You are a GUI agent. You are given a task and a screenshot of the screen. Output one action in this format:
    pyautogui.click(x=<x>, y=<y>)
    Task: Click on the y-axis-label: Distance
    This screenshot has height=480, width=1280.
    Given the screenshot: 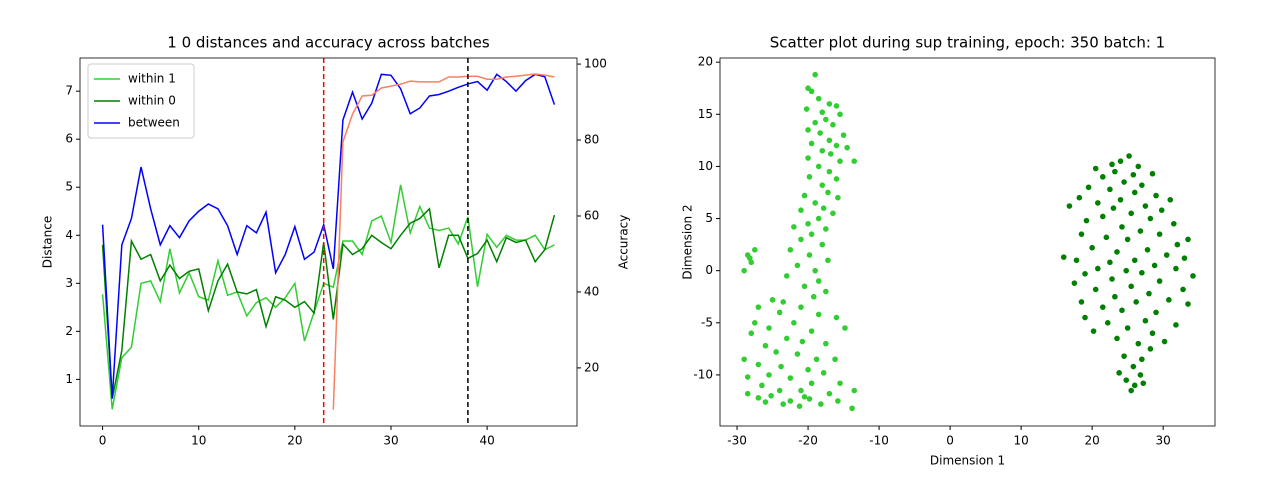 What is the action you would take?
    pyautogui.click(x=48, y=242)
    